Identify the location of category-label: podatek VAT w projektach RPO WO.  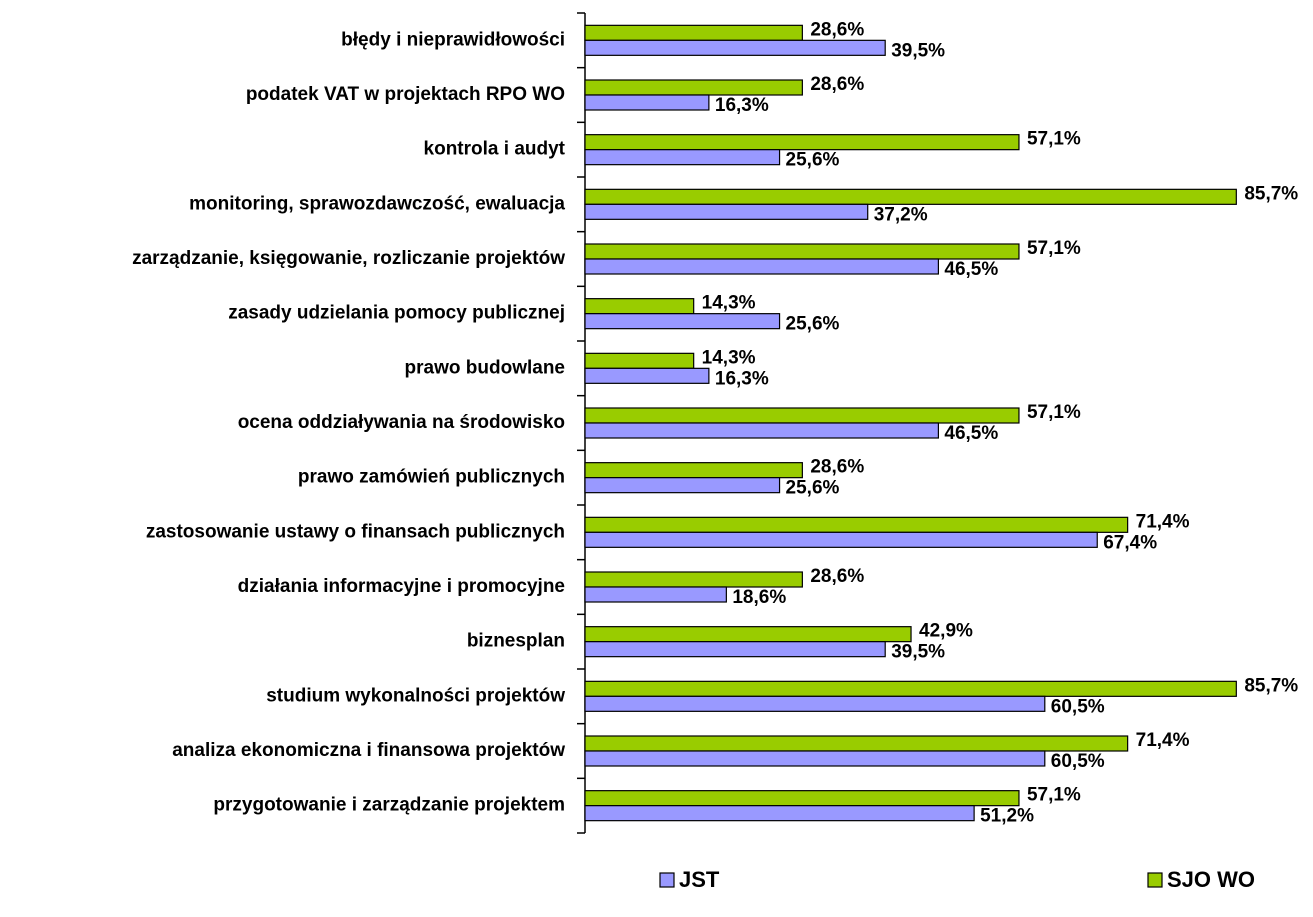
(405, 94).